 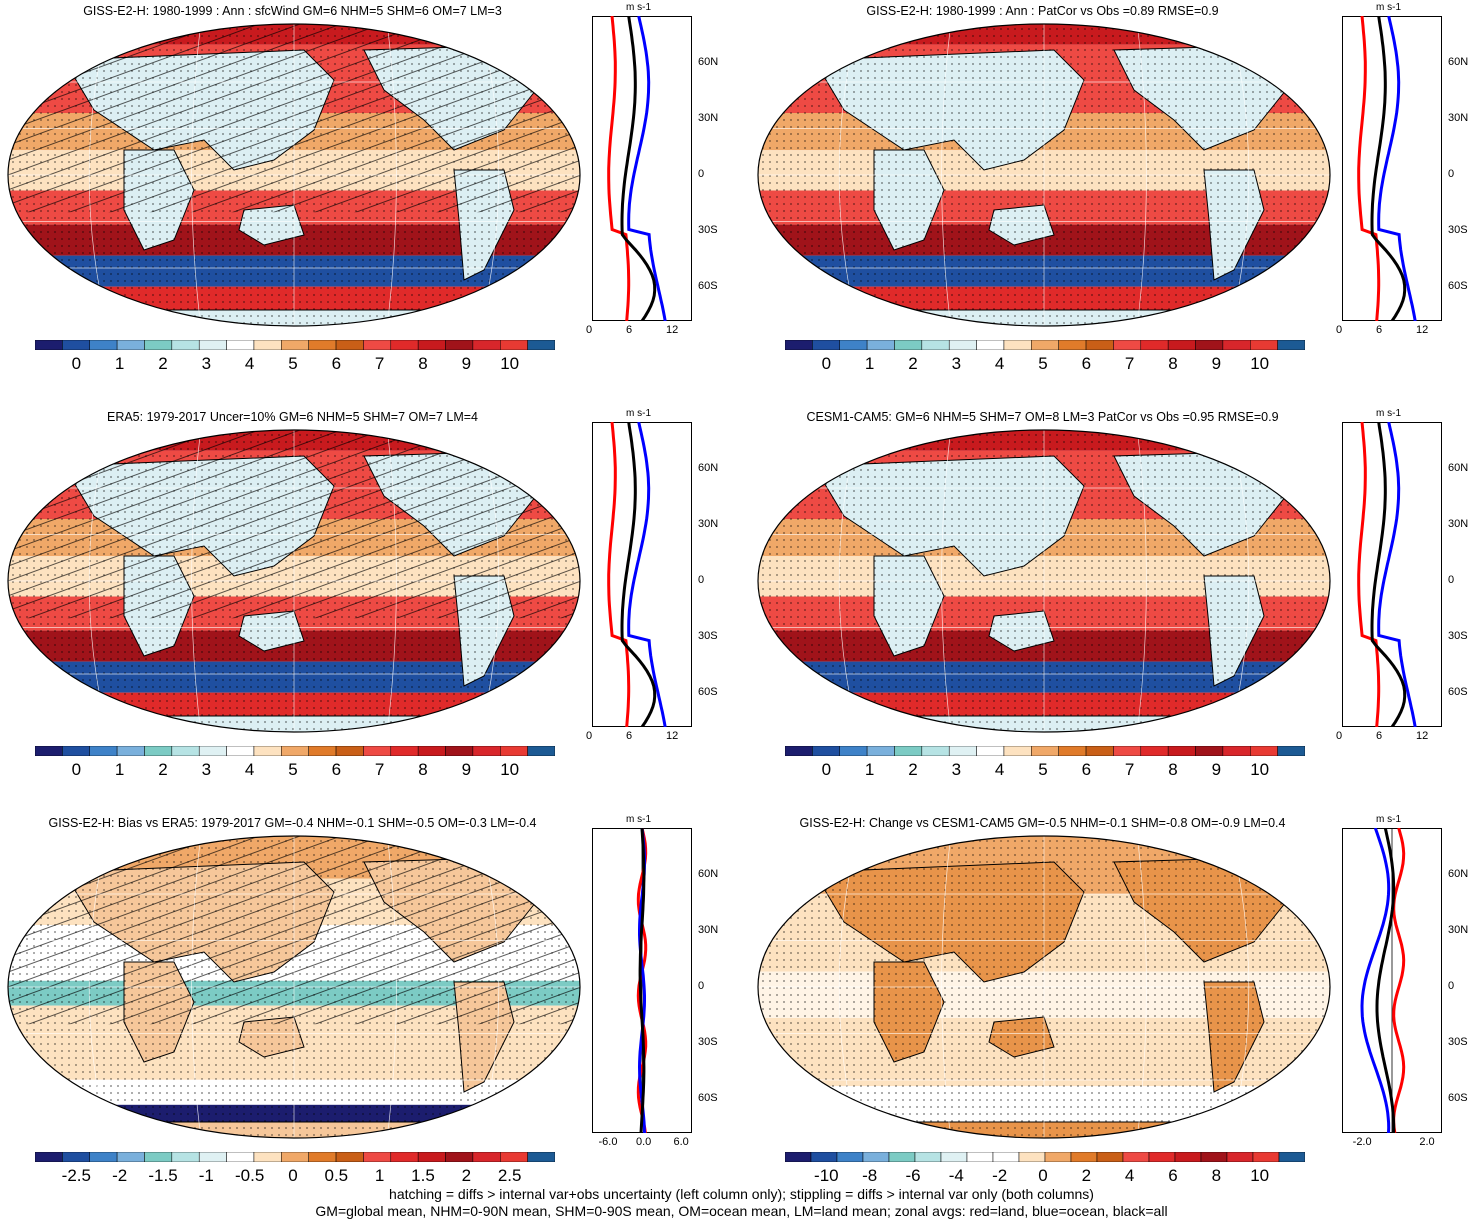 I want to click on colorbar-tick-label: 3, so click(x=956, y=769).